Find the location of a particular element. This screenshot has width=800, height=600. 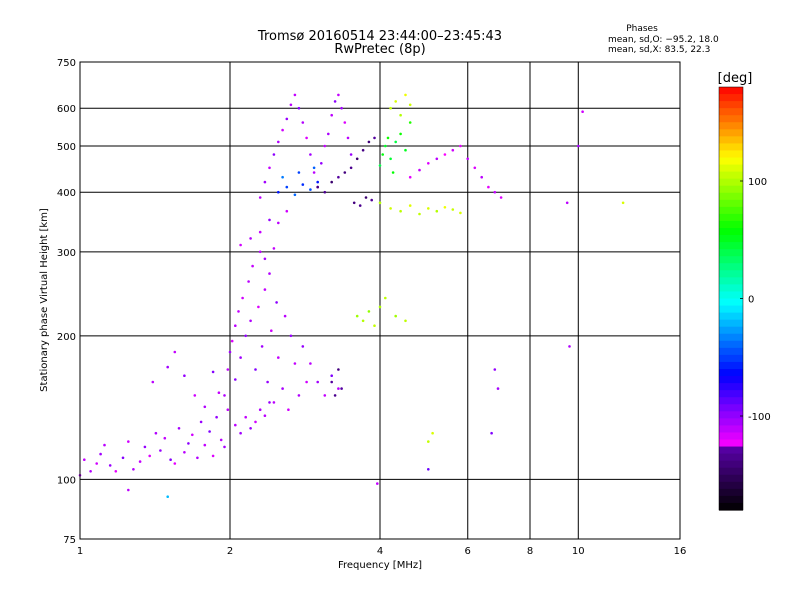

y-tick-label: 75 is located at coordinates (69, 540).